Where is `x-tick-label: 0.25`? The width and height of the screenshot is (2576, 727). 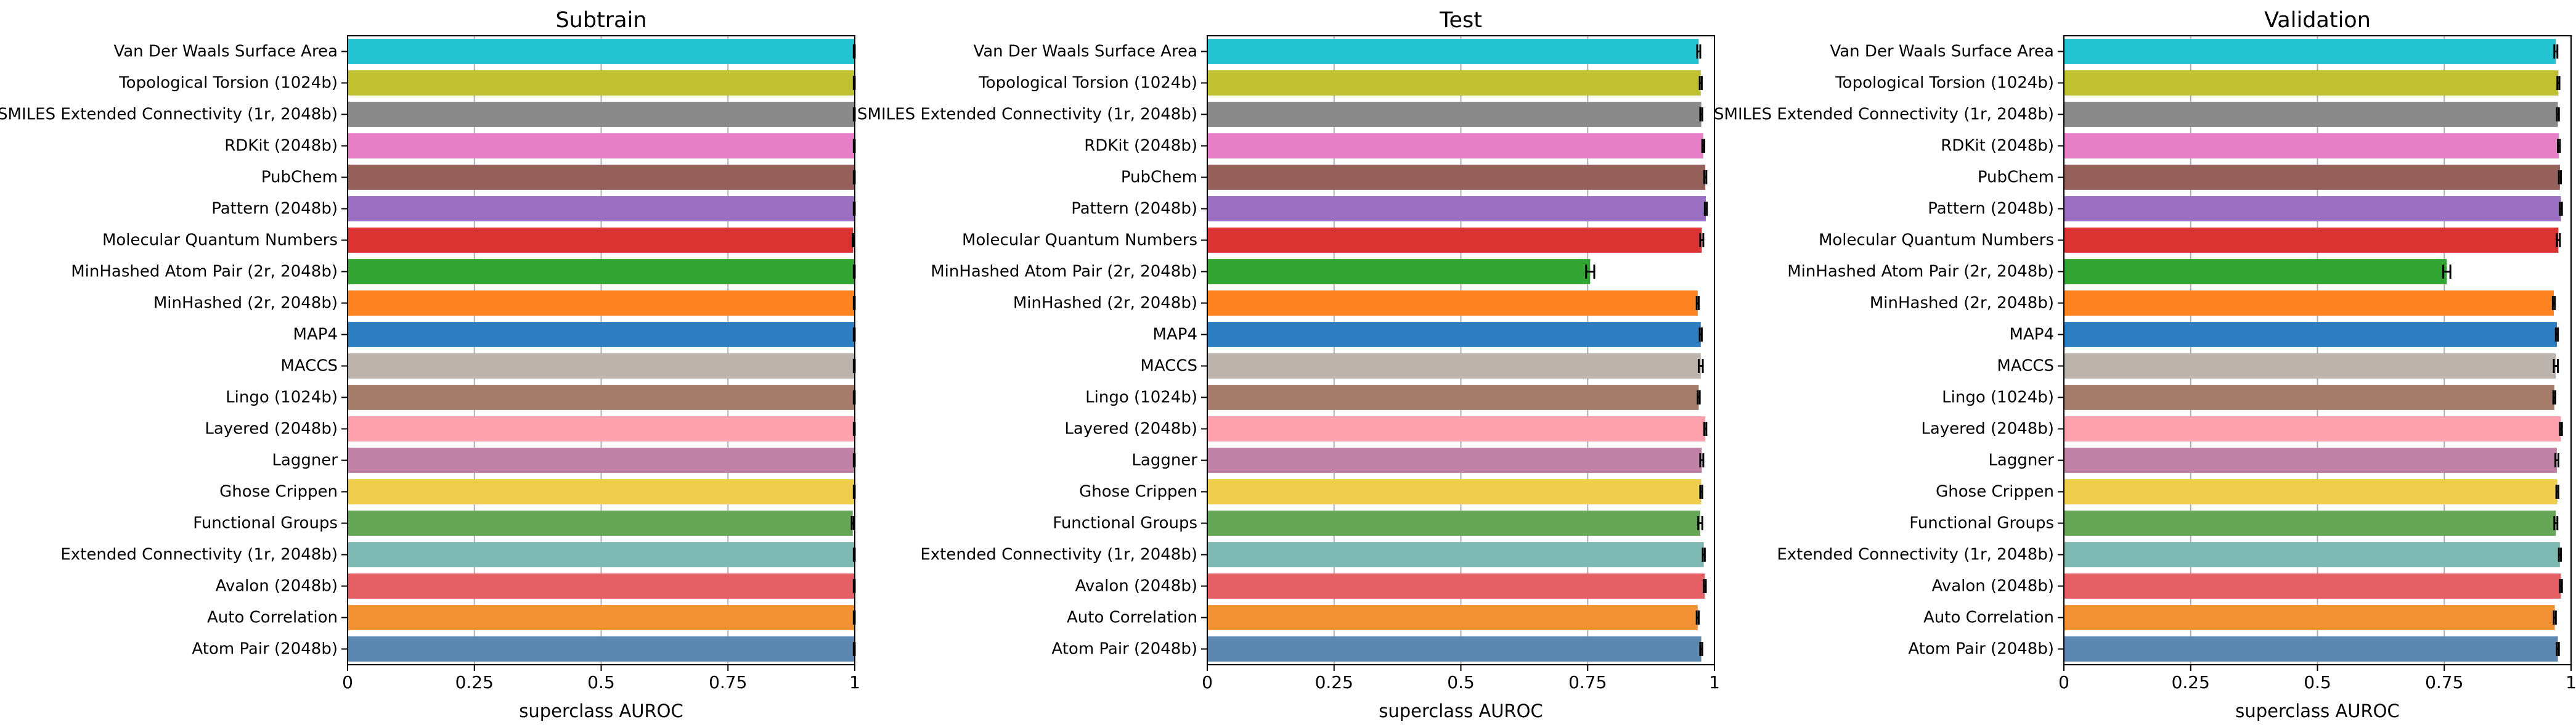 x-tick-label: 0.25 is located at coordinates (2191, 682).